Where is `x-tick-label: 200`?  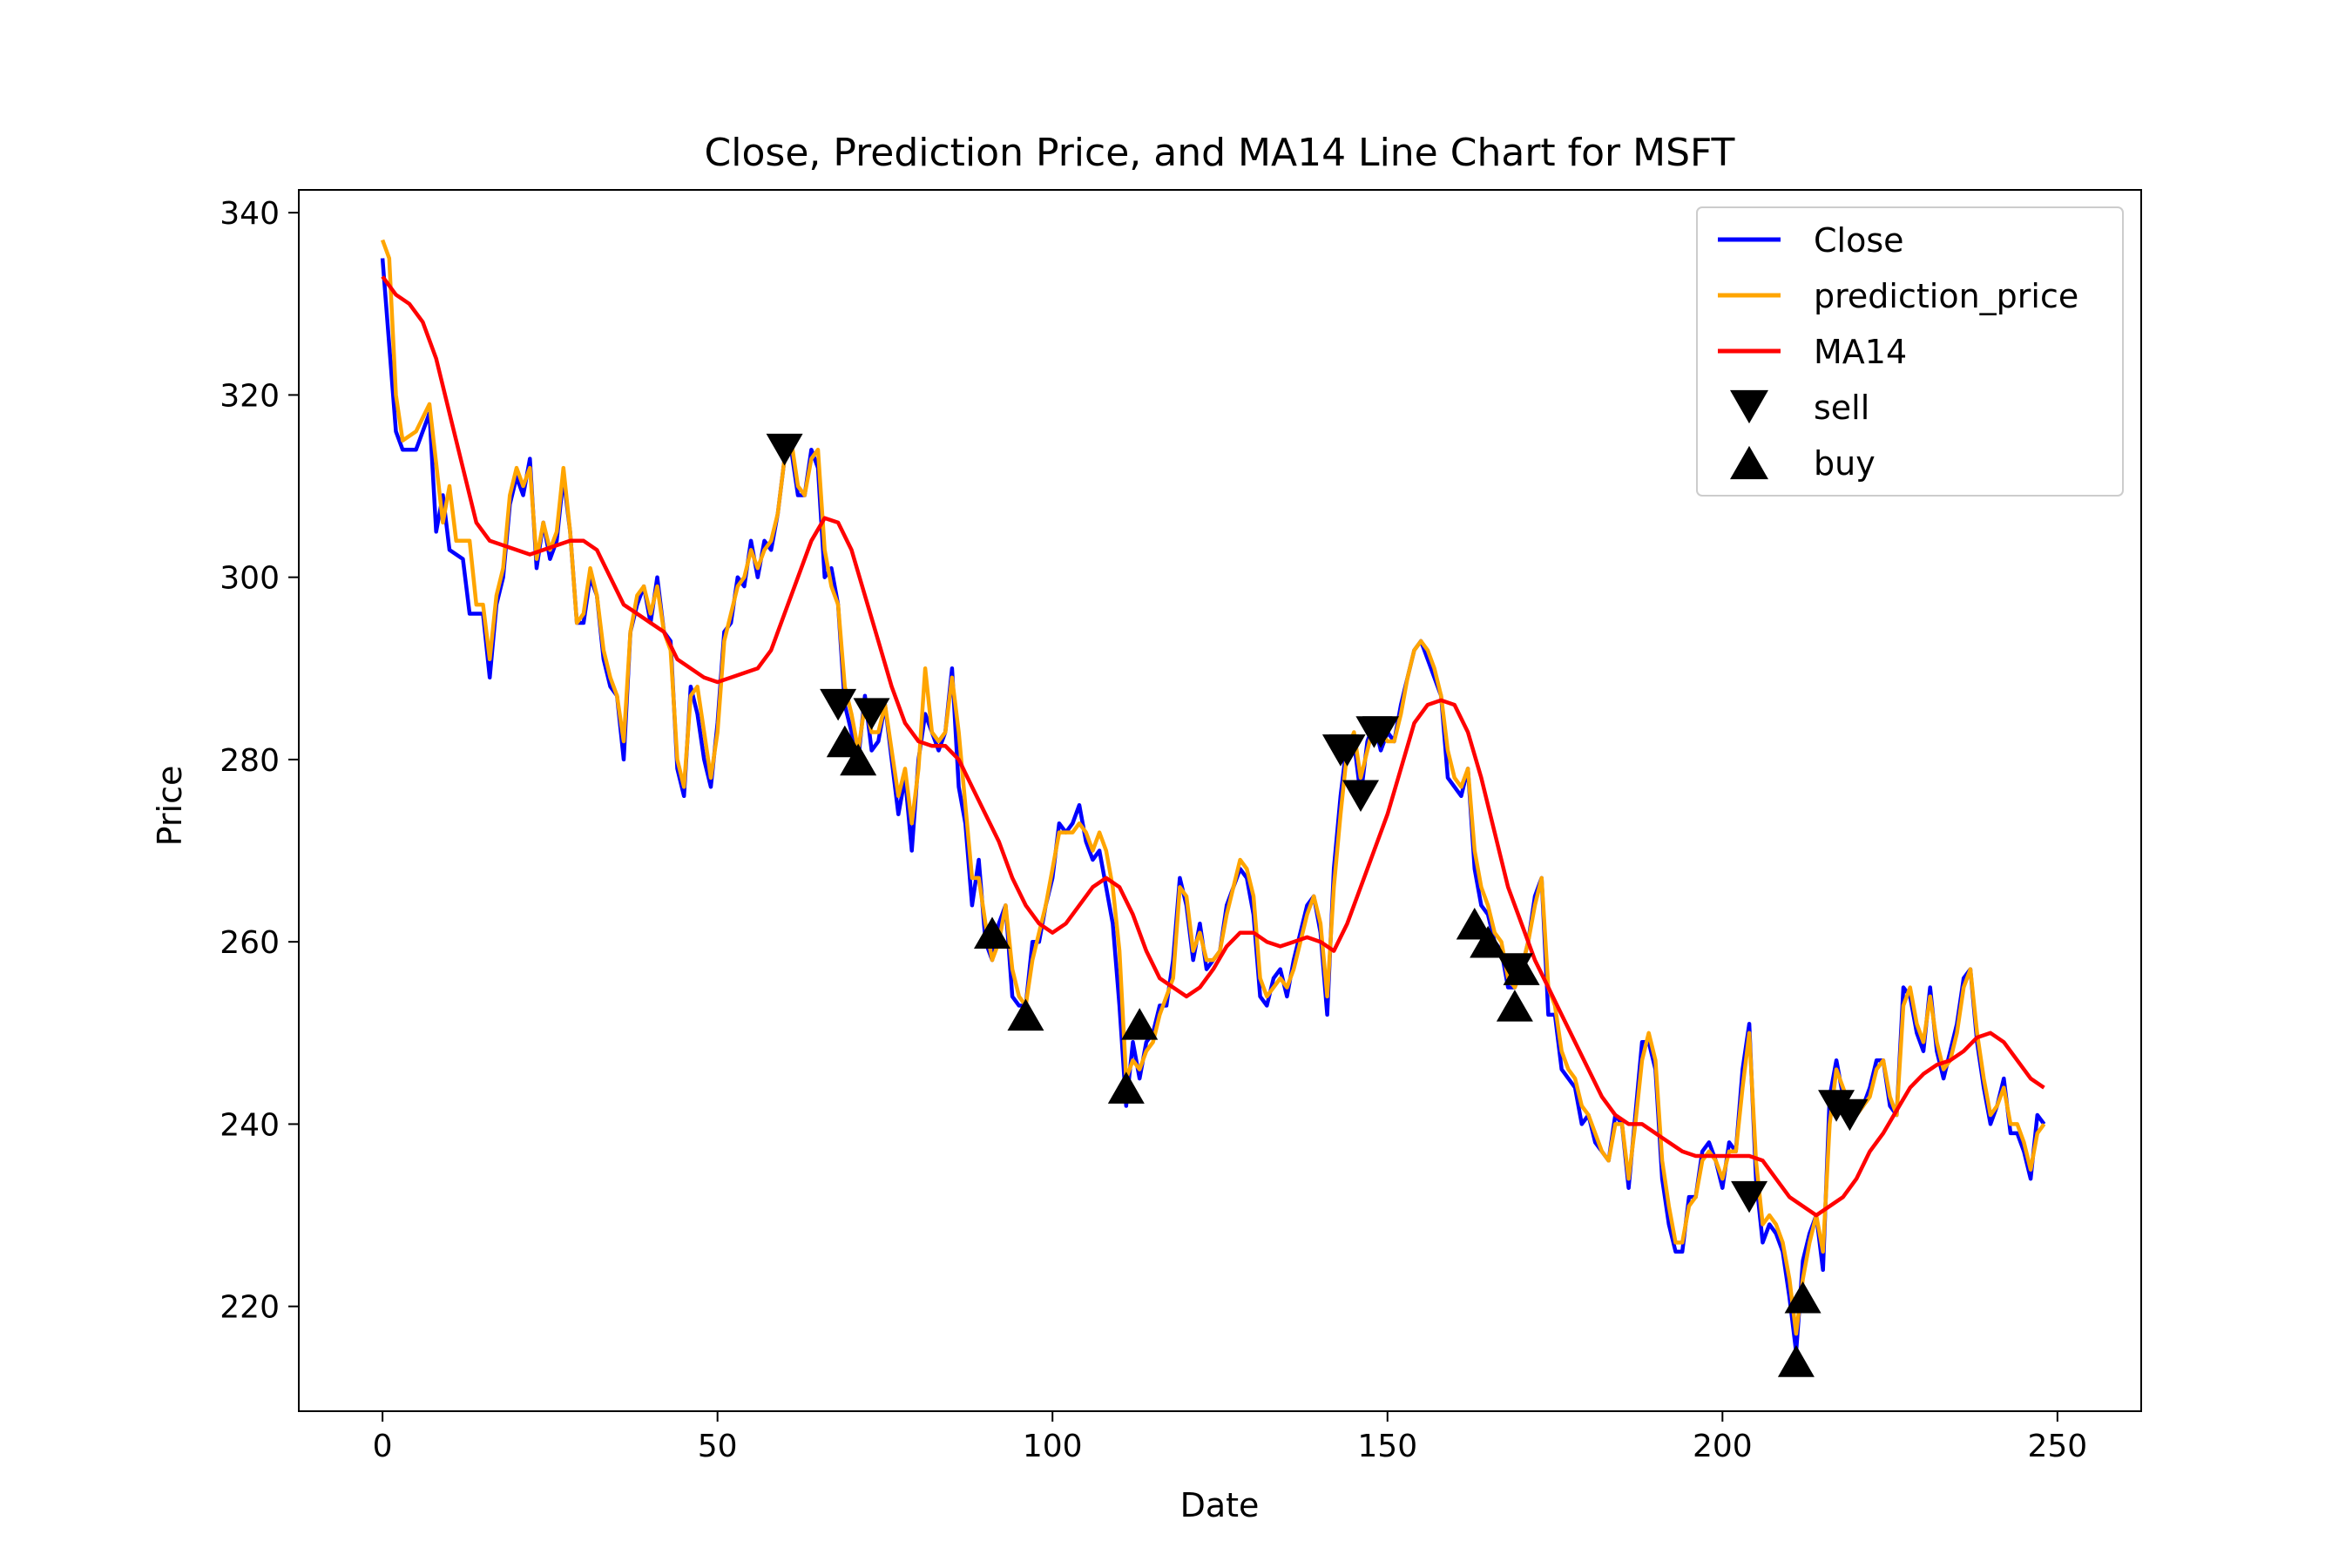
x-tick-label: 200 is located at coordinates (1723, 1447).